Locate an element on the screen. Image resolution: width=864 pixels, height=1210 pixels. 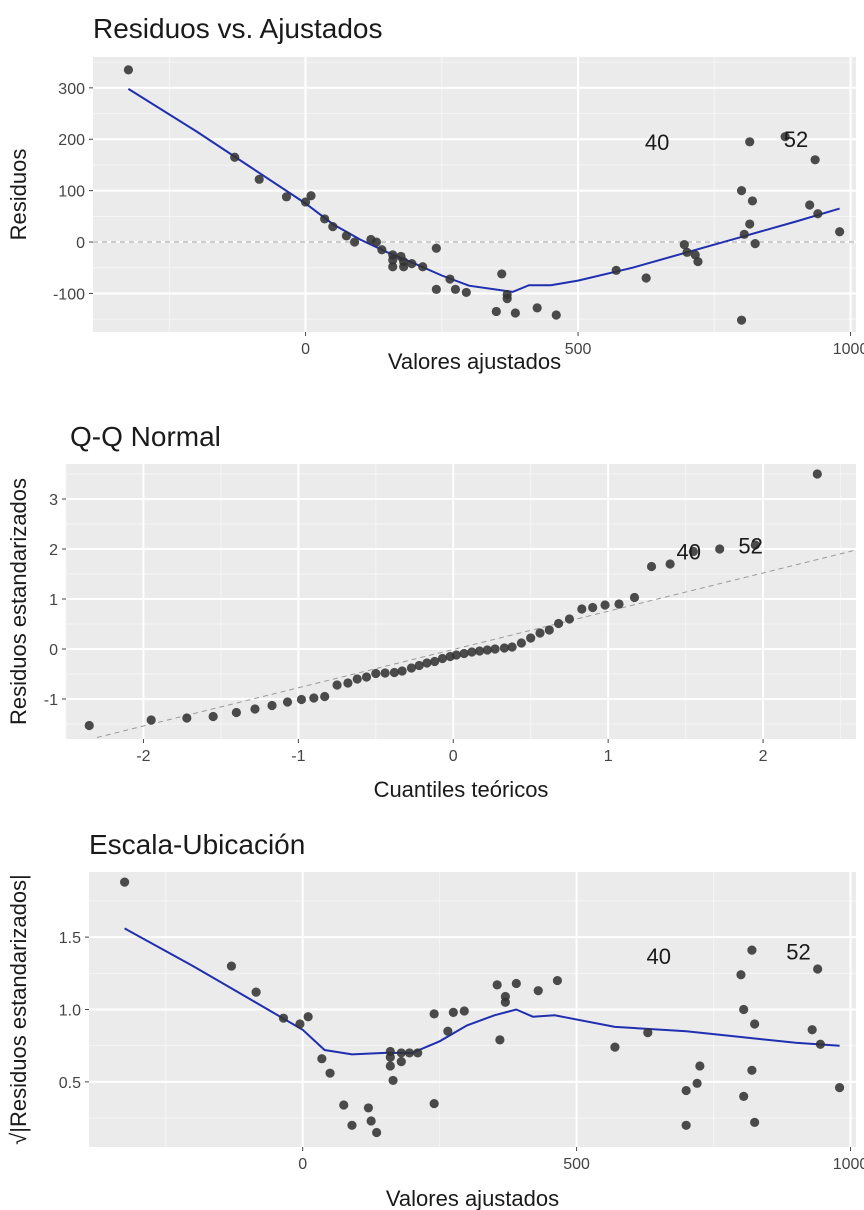
chart-title: Residuos vs. Ajustados is located at coordinates (238, 28).